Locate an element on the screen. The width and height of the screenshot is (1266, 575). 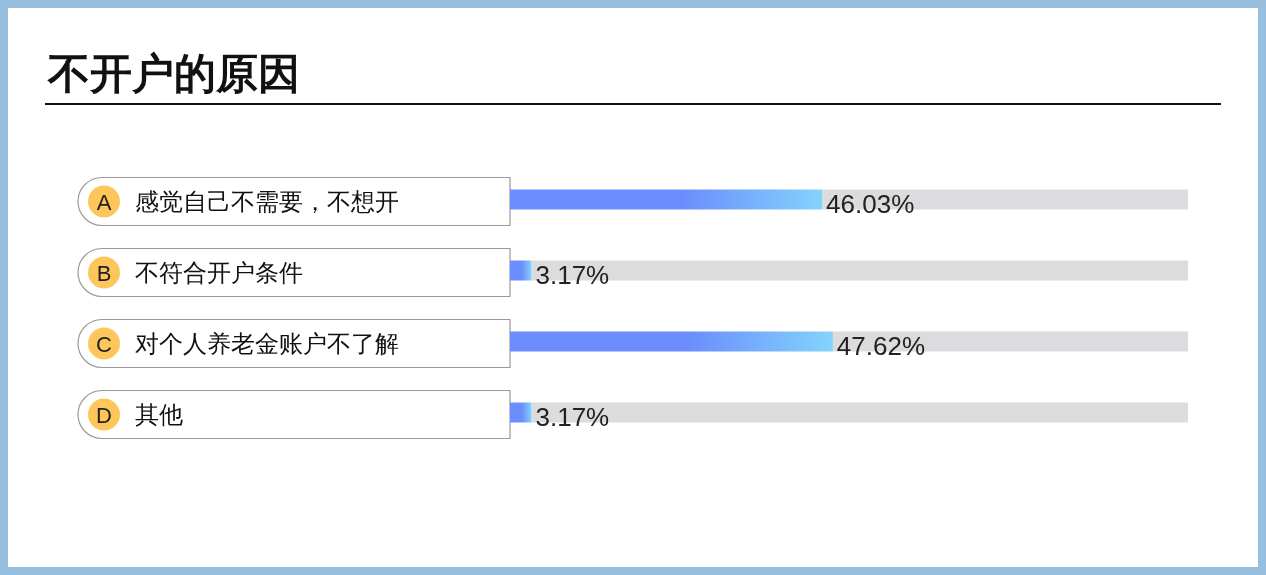
value-label: 47.62% is located at coordinates (881, 345).